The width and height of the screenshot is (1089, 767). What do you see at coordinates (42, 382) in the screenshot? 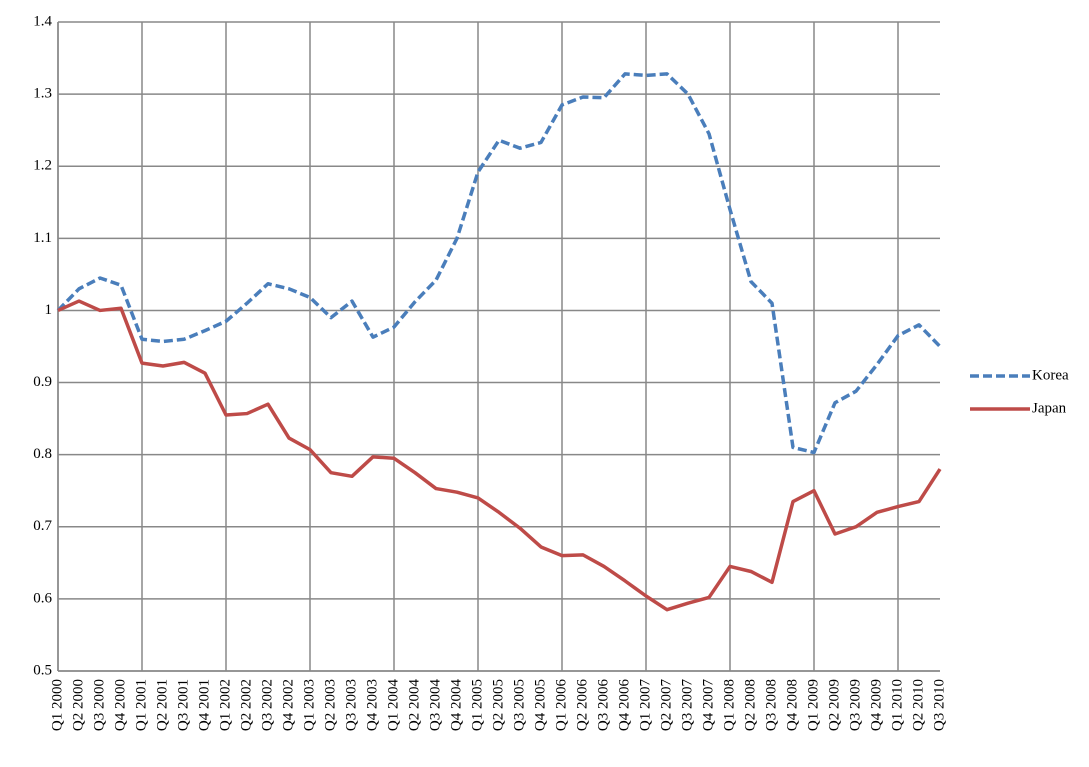
I see `y-tick-label: 0.9` at bounding box center [42, 382].